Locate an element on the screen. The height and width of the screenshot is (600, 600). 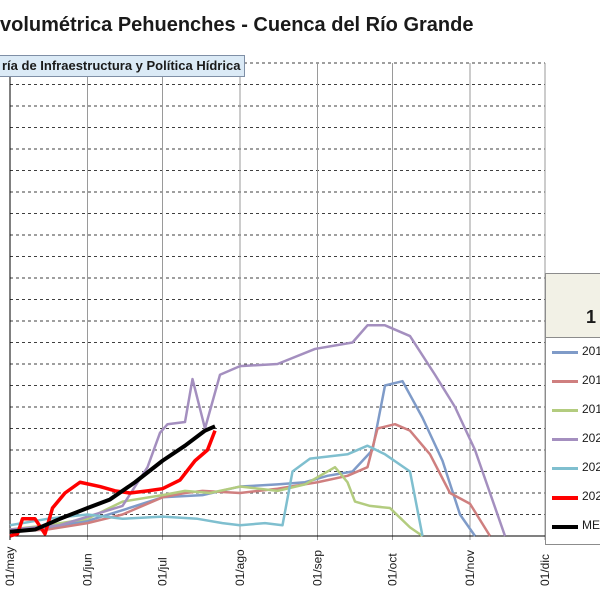
legend: 1 201 201 201 202 202 202 MEI is located at coordinates (572, 409).